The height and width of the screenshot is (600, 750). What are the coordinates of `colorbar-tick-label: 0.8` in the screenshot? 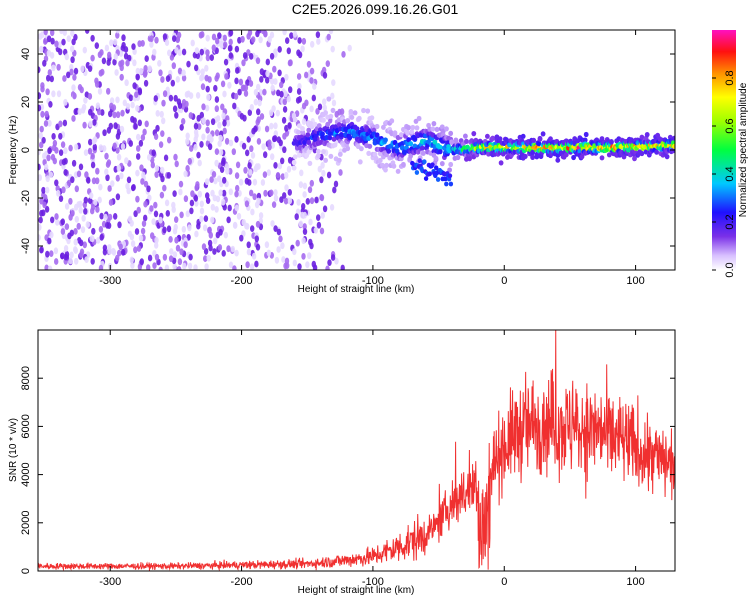 It's located at (730, 77).